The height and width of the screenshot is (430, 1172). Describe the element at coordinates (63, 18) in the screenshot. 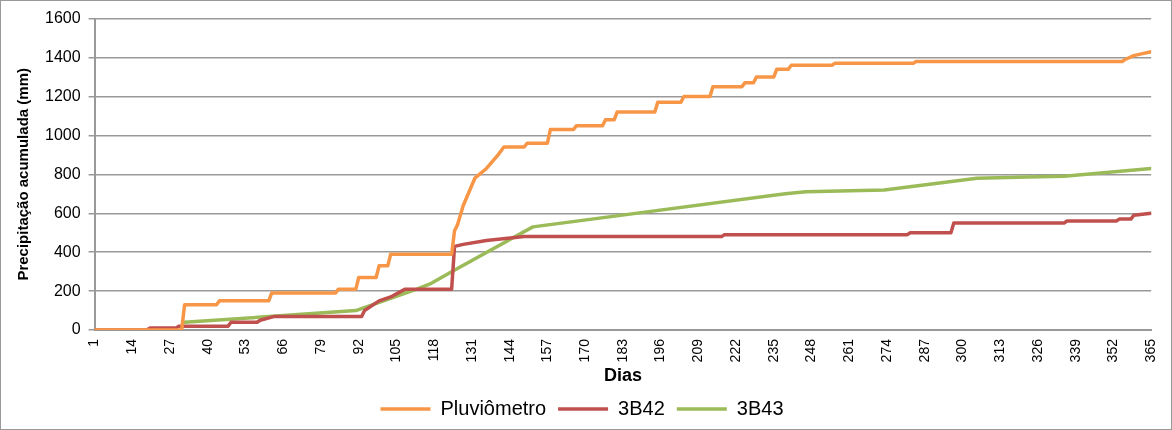

I see `y-tick-label: 1600` at that location.